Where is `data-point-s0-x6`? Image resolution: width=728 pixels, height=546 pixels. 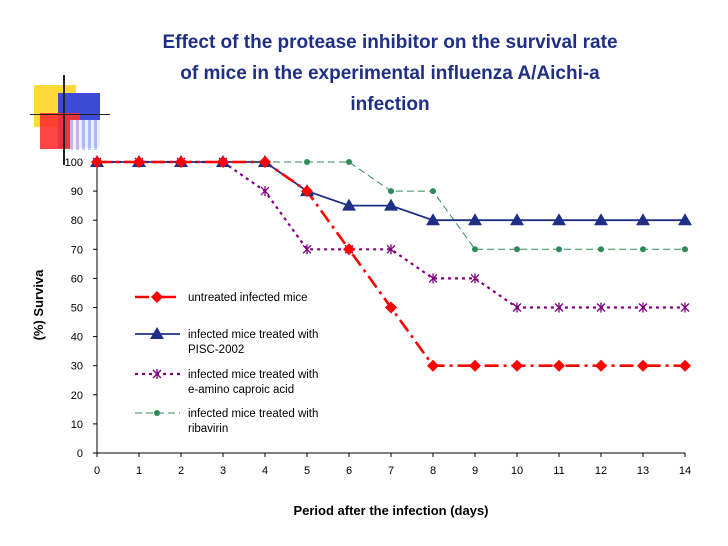 data-point-s0-x6 is located at coordinates (349, 249).